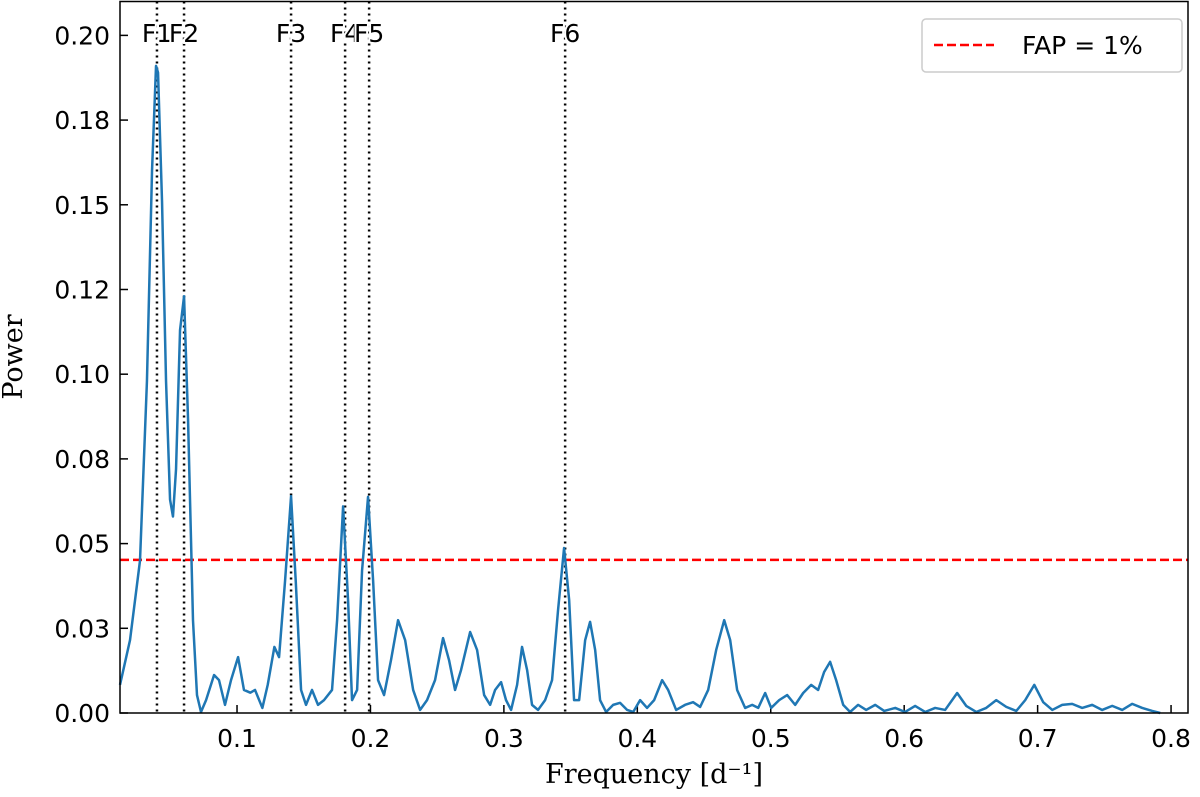 This screenshot has height=797, width=1200. Describe the element at coordinates (82, 289) in the screenshot. I see `y-tick-label: 0.12` at that location.